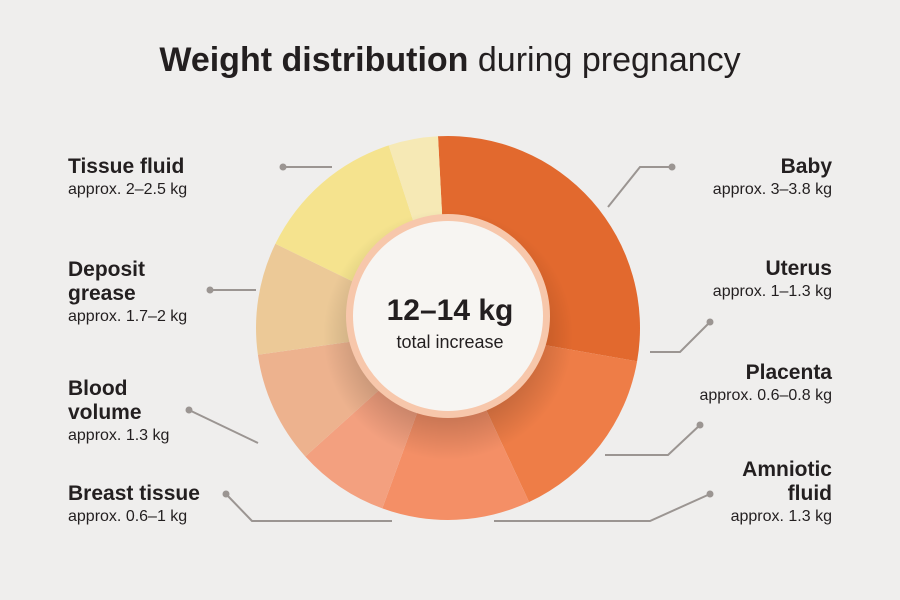  What do you see at coordinates (308, 507) in the screenshot?
I see `leader-breast-tissue` at bounding box center [308, 507].